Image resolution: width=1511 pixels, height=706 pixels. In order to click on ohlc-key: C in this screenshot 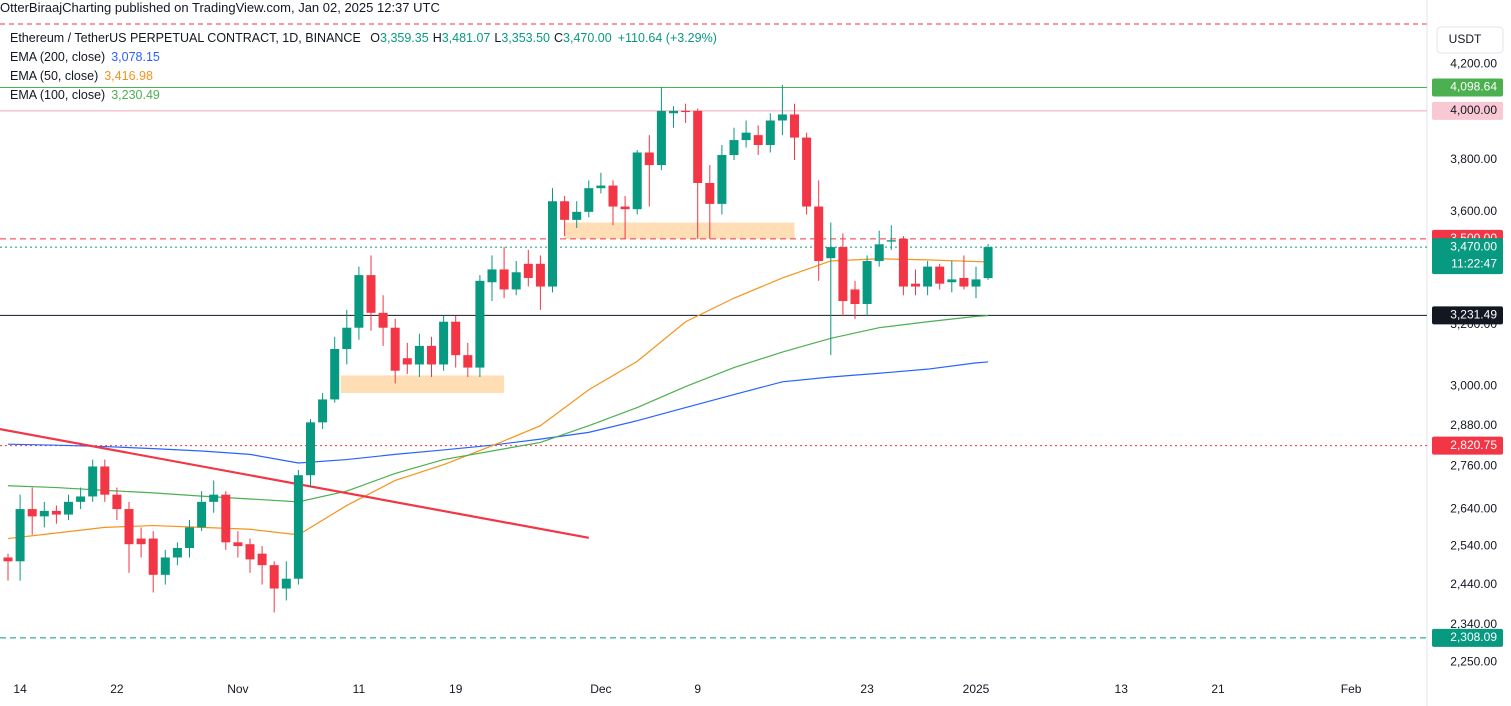, I will do `click(559, 38)`.